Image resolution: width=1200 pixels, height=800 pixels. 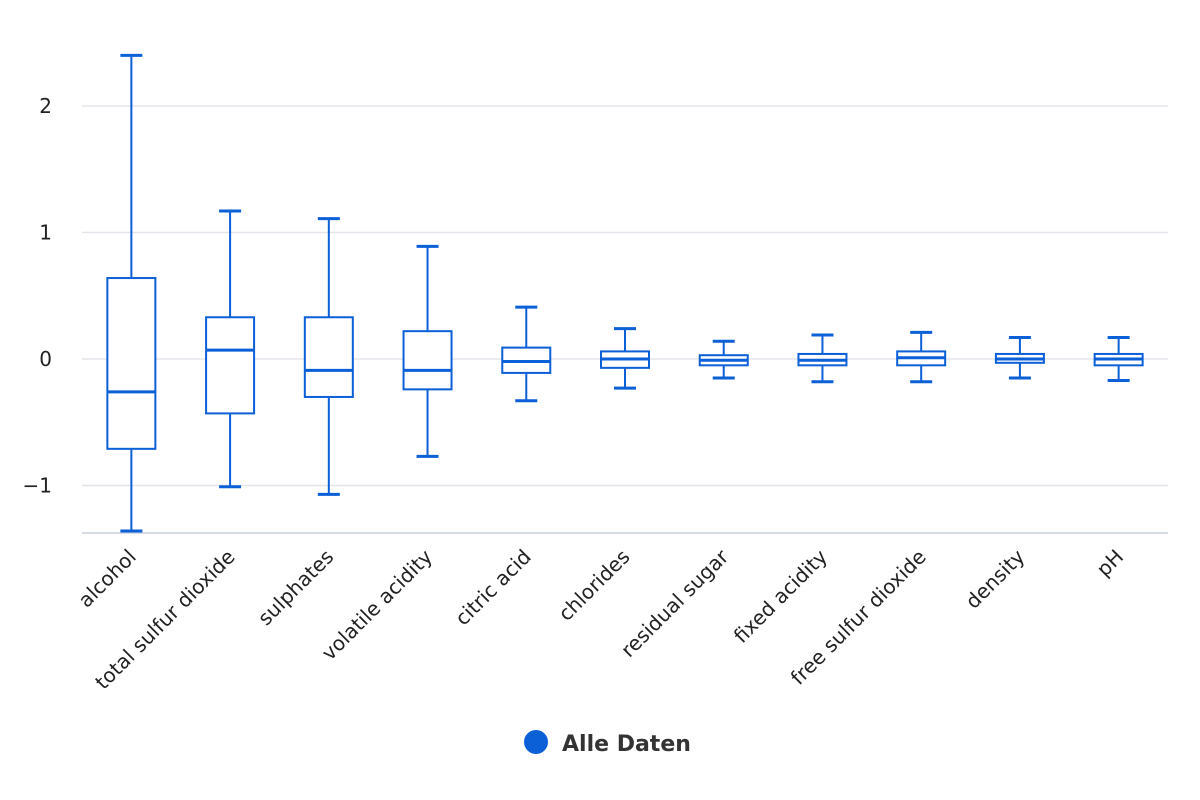 What do you see at coordinates (1019, 357) in the screenshot?
I see `box-density` at bounding box center [1019, 357].